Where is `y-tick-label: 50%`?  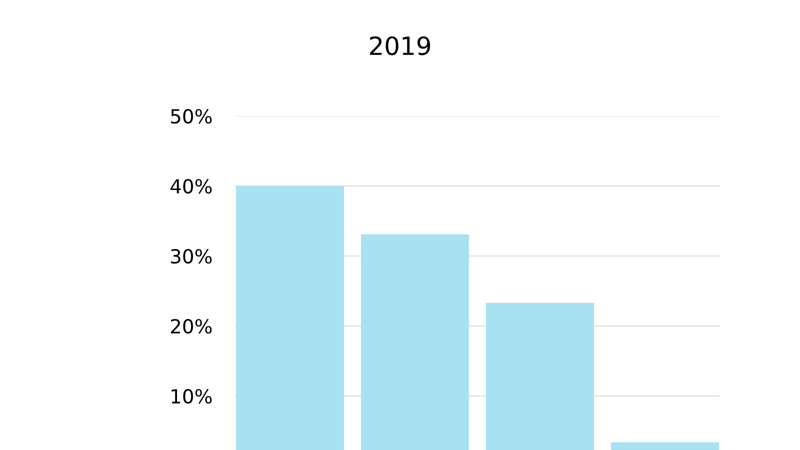 y-tick-label: 50% is located at coordinates (191, 116).